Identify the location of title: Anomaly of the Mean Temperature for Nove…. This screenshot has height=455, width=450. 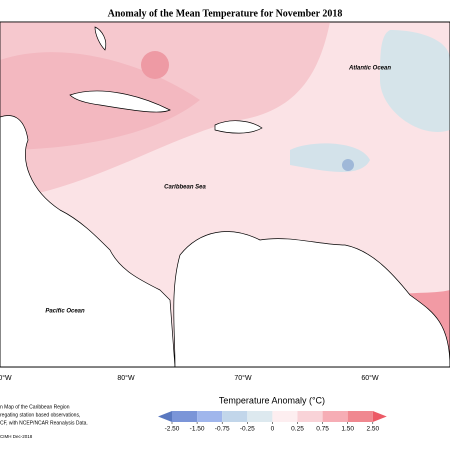
(225, 13).